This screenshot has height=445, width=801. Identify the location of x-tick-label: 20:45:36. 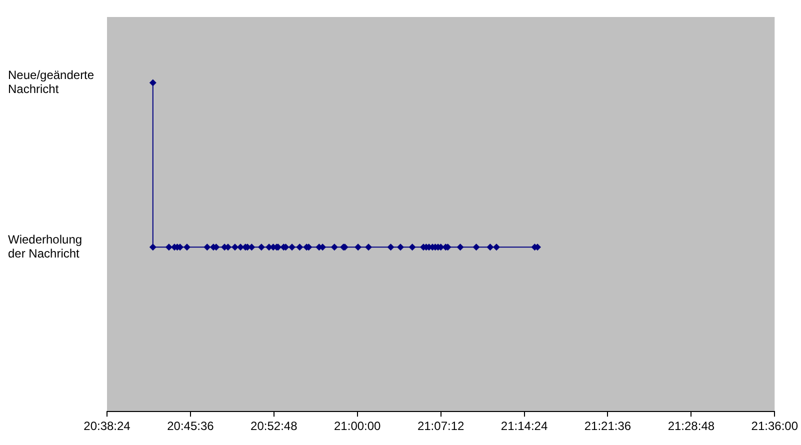
(190, 426).